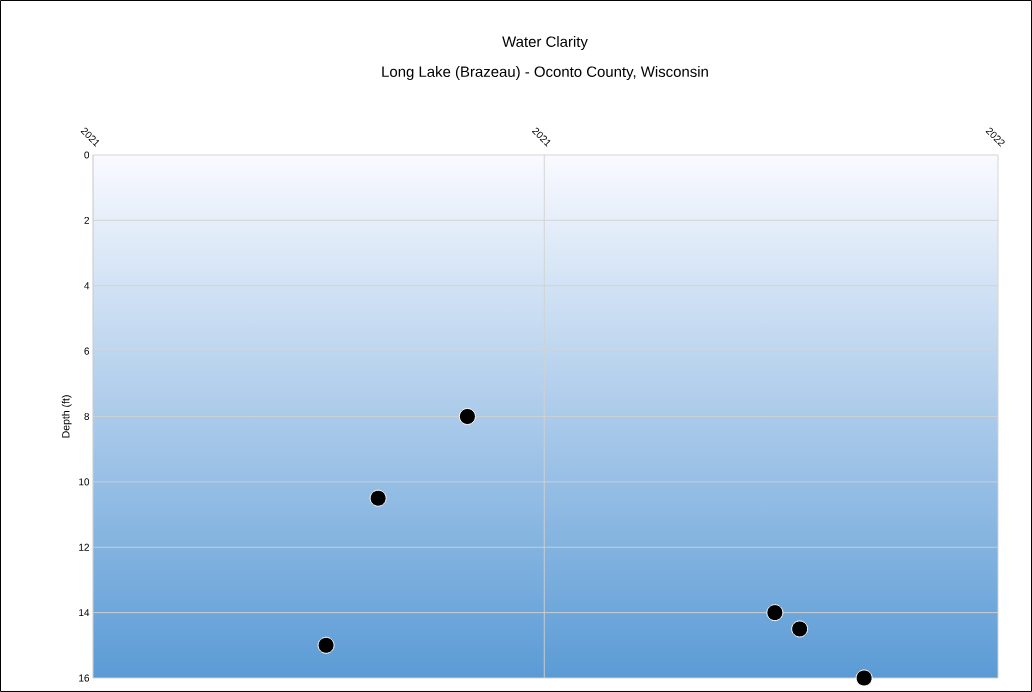  What do you see at coordinates (87, 286) in the screenshot?
I see `y-tick-label: 4` at bounding box center [87, 286].